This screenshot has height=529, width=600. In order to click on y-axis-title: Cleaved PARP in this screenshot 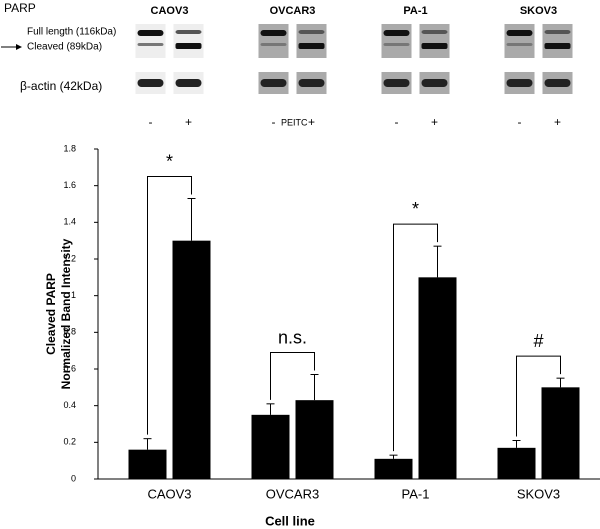, I will do `click(51, 314)`.